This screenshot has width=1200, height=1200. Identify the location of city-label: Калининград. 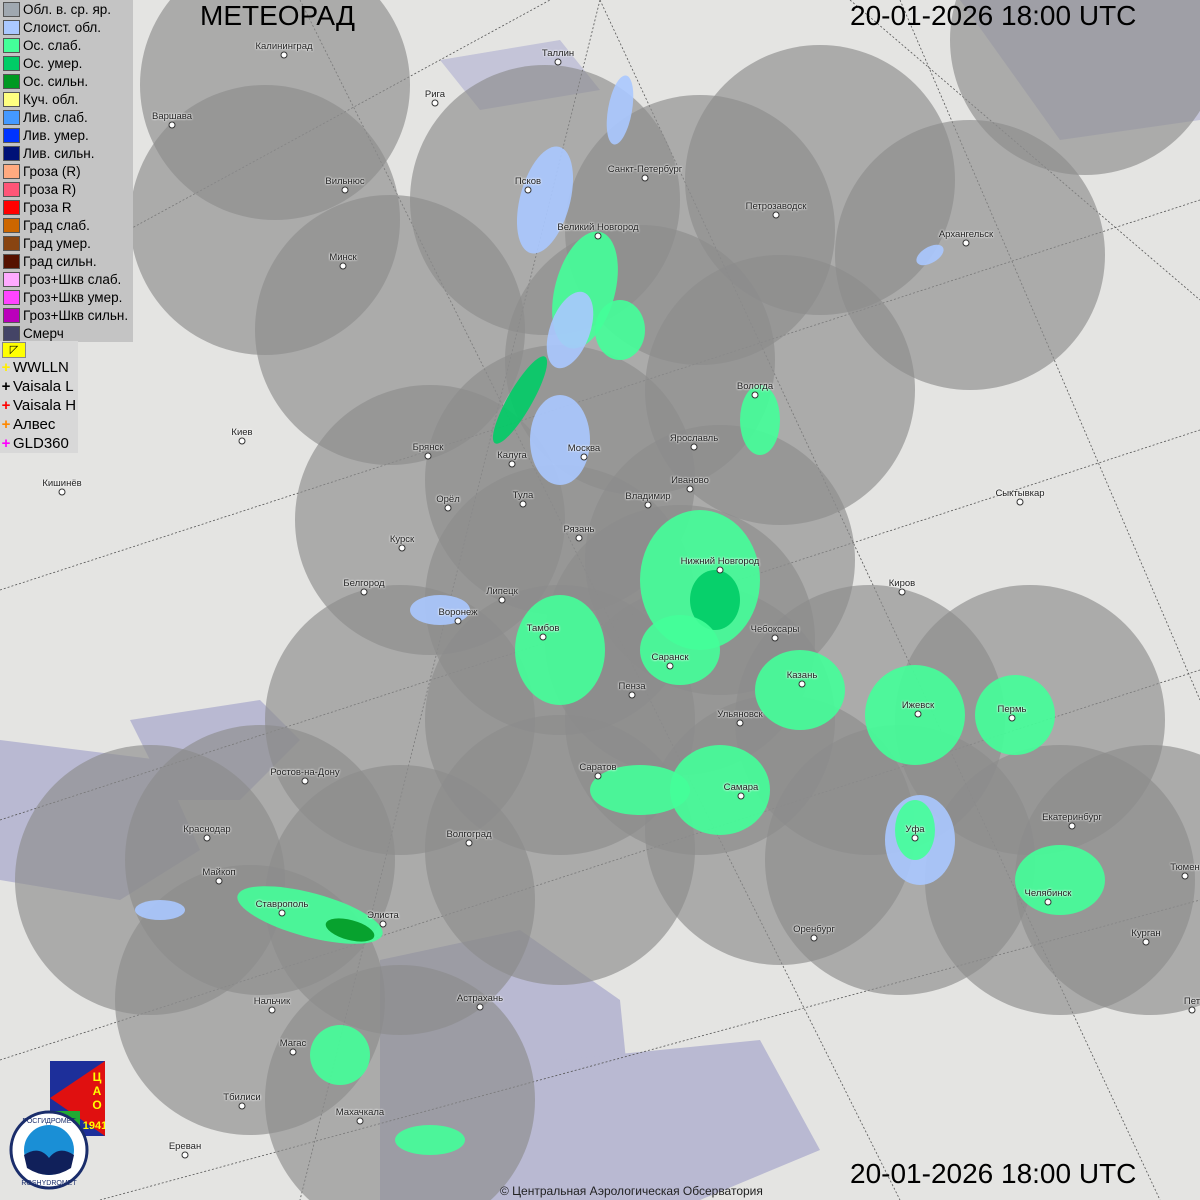
(284, 46).